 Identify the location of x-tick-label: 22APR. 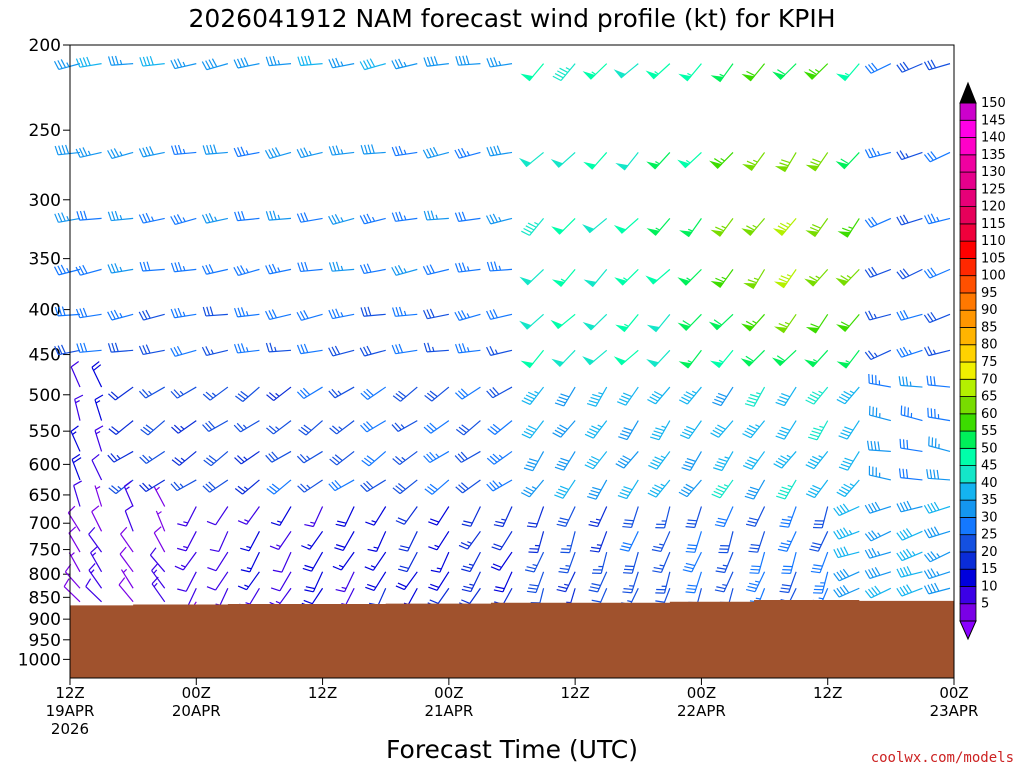
(701, 711).